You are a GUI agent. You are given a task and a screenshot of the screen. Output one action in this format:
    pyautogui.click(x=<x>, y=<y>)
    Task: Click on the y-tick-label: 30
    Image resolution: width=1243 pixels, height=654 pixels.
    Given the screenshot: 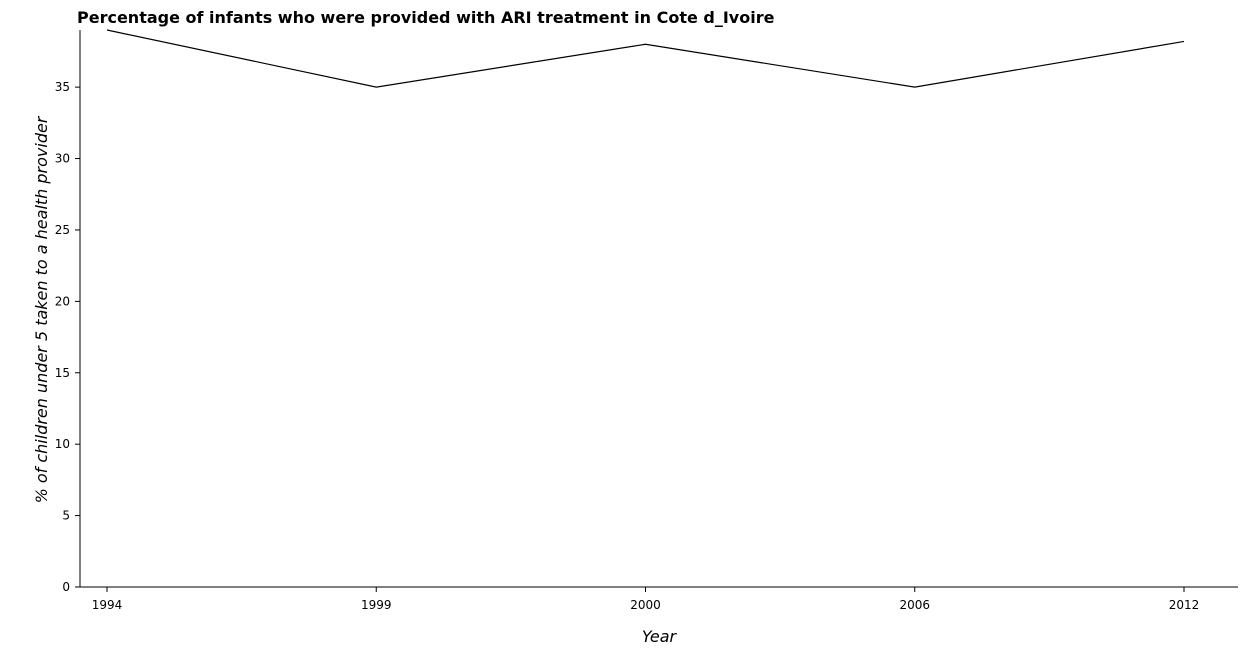 What is the action you would take?
    pyautogui.click(x=62, y=159)
    